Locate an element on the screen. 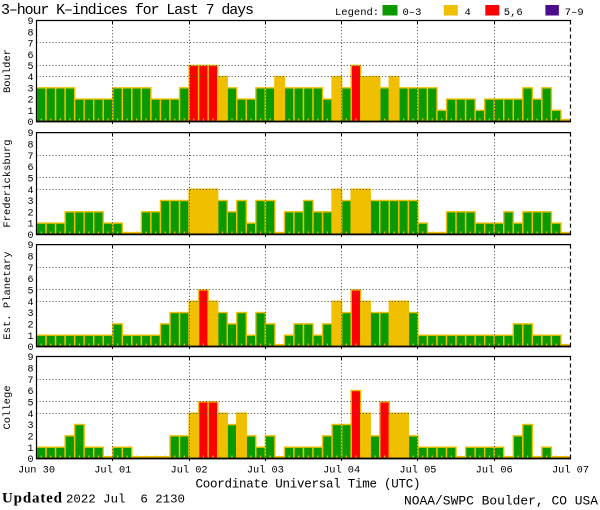 The image size is (600, 510). svg-text: Jul 07 is located at coordinates (570, 471).